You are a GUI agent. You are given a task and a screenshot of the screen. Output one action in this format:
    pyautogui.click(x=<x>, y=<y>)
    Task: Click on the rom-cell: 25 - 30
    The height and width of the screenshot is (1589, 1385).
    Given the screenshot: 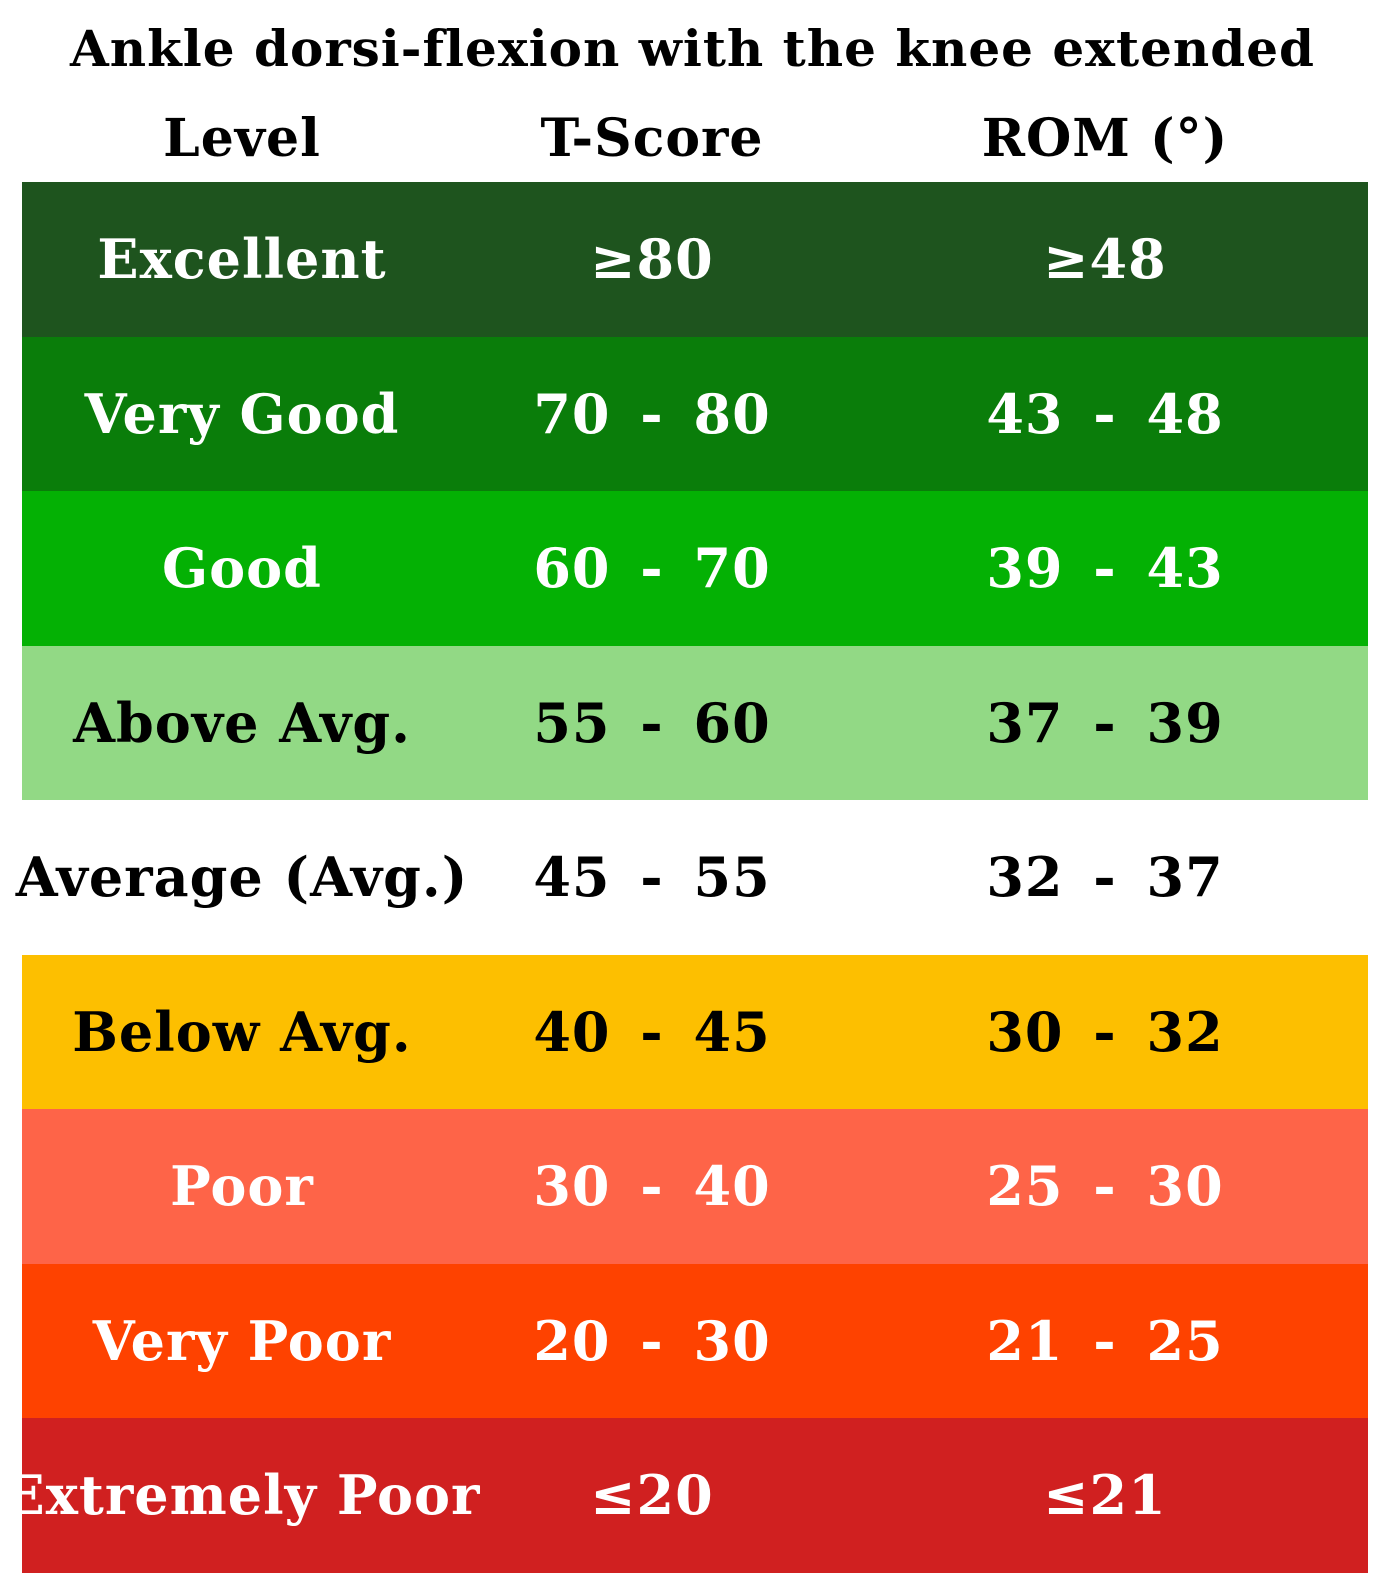 What is the action you would take?
    pyautogui.click(x=1105, y=1186)
    